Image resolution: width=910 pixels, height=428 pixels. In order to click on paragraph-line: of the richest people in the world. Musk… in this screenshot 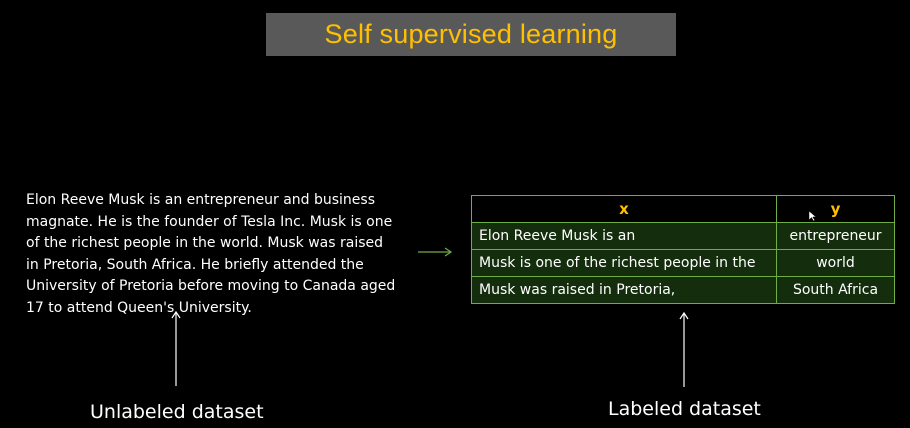, I will do `click(205, 243)`.